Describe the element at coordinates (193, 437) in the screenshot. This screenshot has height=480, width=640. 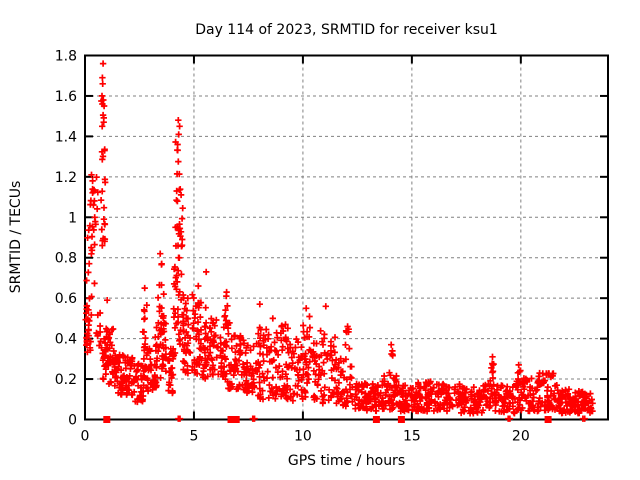
I see `svg-text: 5` at that location.